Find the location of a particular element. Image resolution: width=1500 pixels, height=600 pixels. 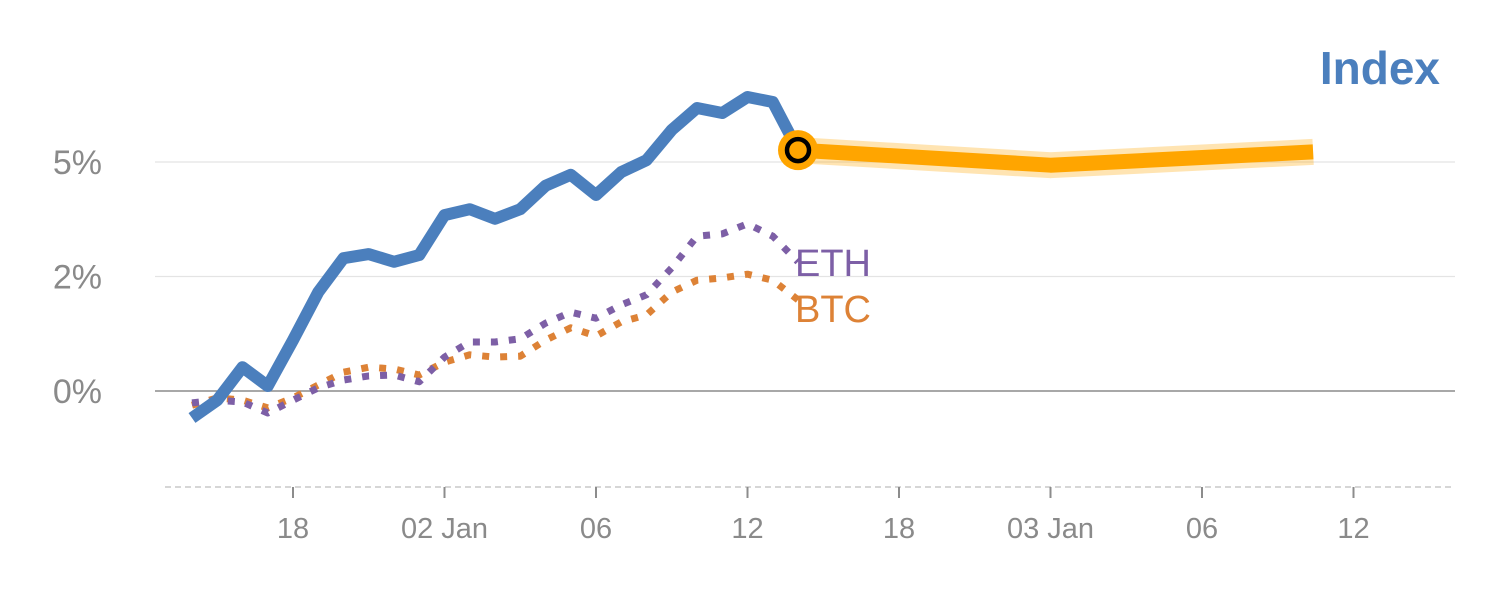

btc-series-line is located at coordinates (496, 341).